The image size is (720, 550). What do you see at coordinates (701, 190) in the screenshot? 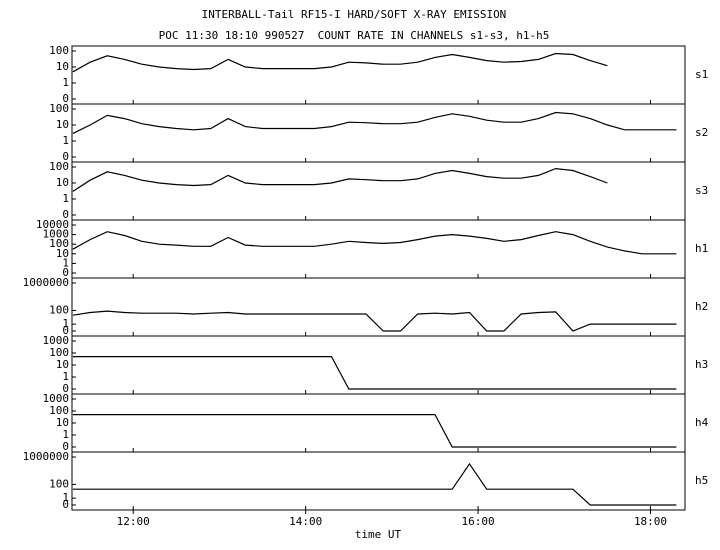
I see `panel-label: s3` at bounding box center [701, 190].